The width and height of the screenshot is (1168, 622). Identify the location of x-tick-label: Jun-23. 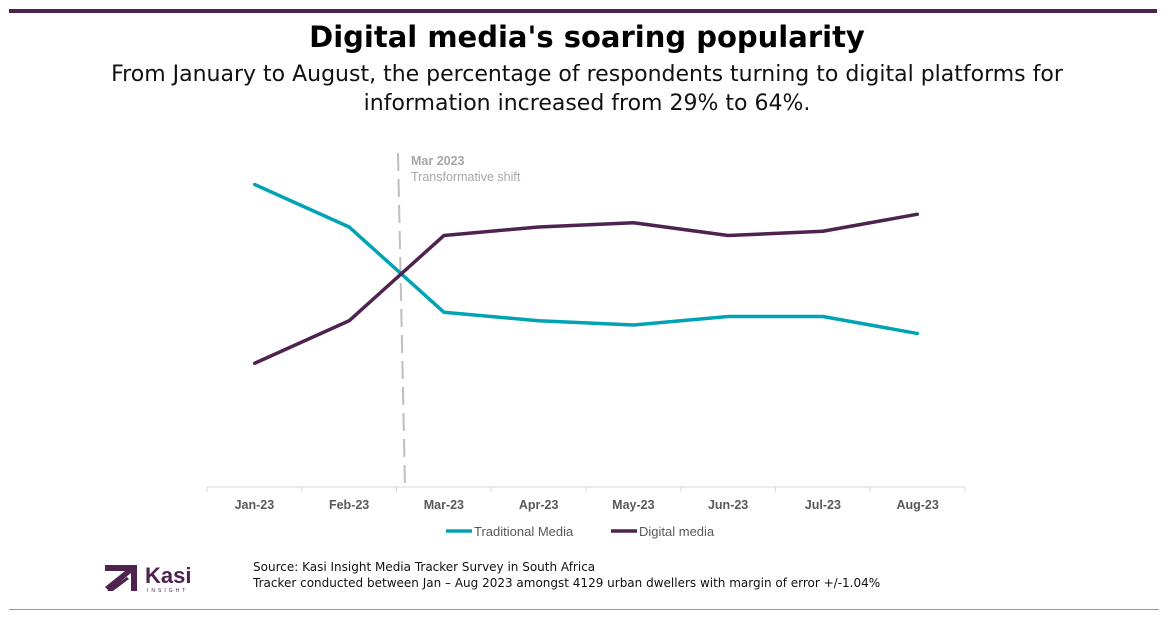
(728, 505).